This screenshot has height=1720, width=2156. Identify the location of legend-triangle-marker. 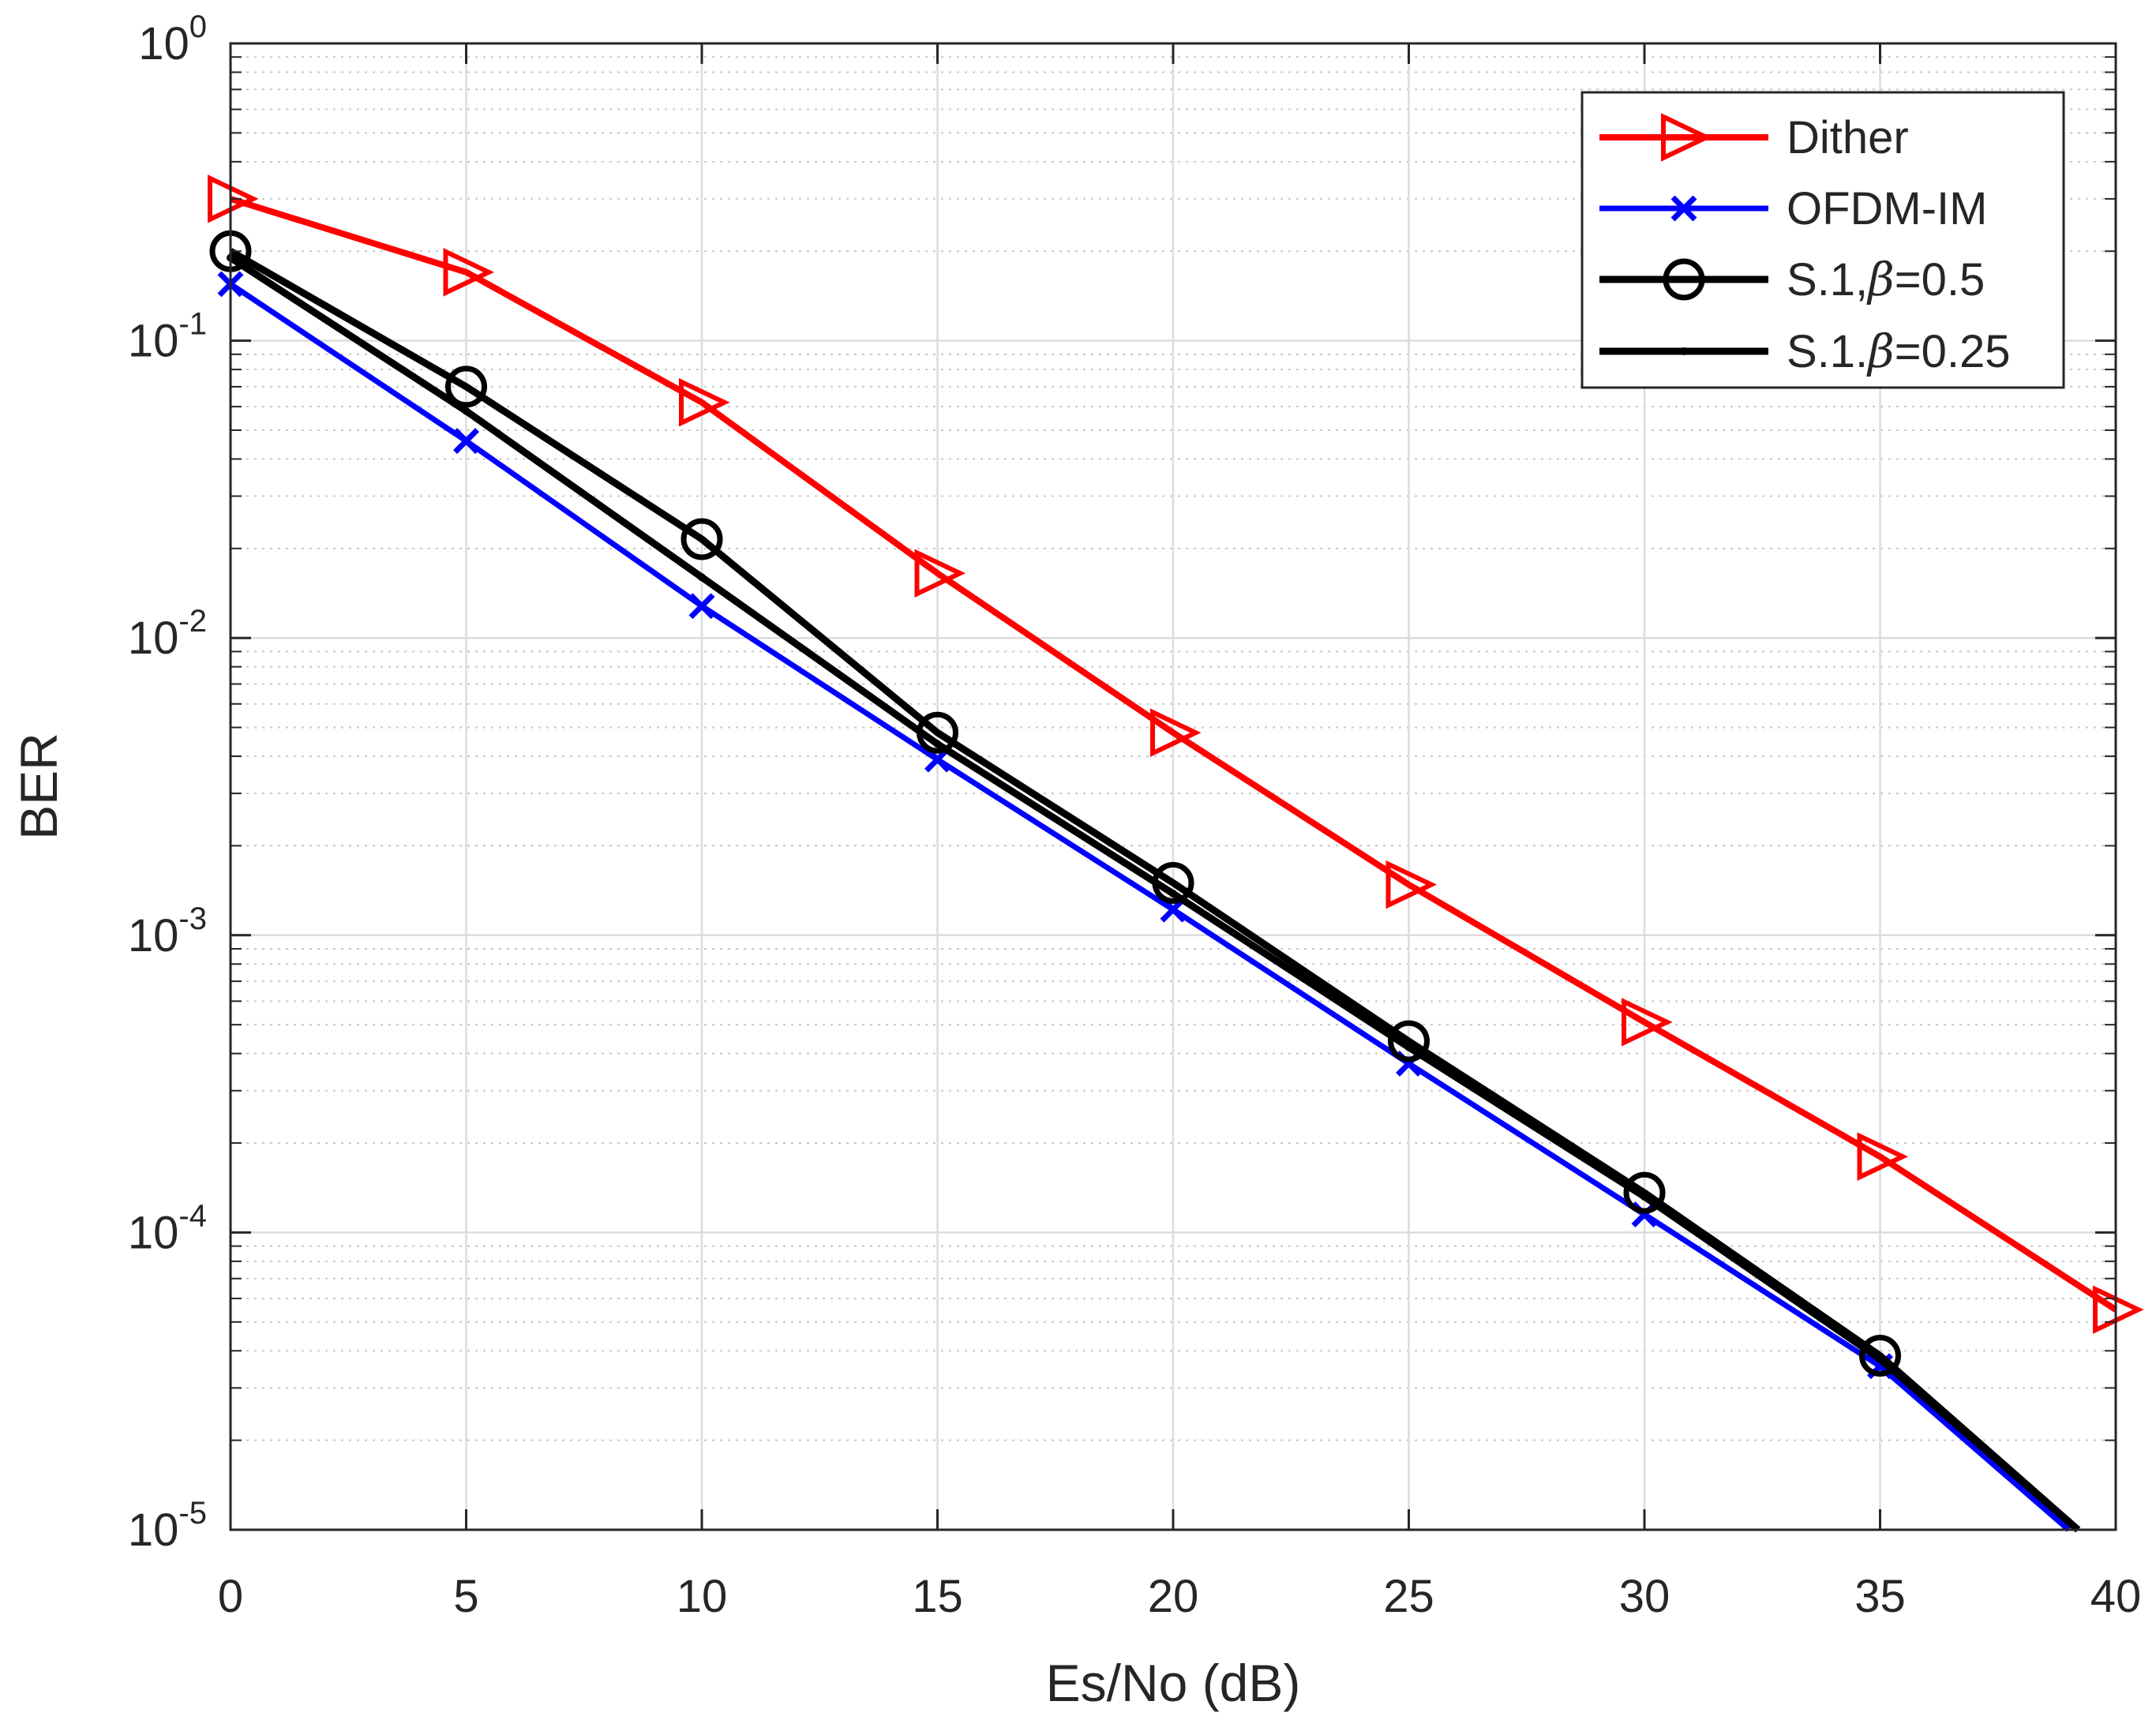
(1686, 137).